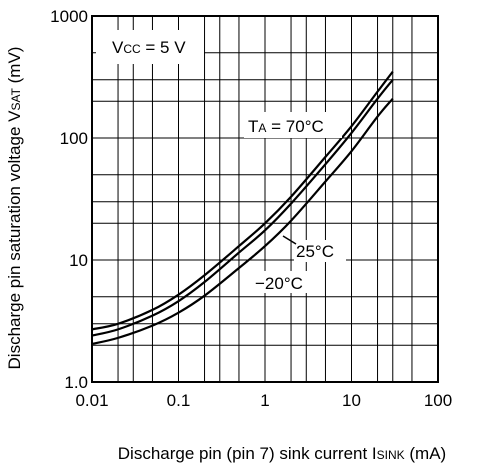 The width and height of the screenshot is (485, 471). Describe the element at coordinates (286, 126) in the screenshot. I see `series-label-70c: TA = 70°C` at that location.